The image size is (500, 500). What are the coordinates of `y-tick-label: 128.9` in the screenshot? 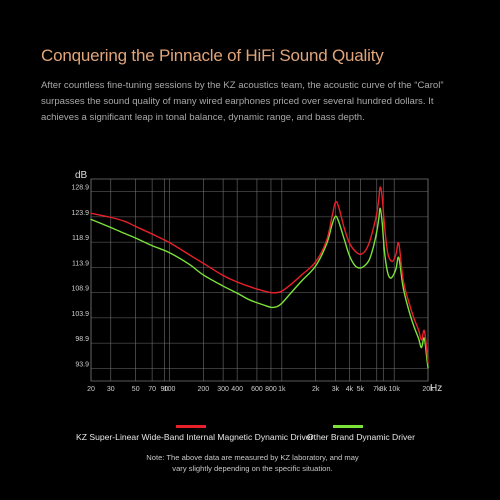 It's located at (80, 188).